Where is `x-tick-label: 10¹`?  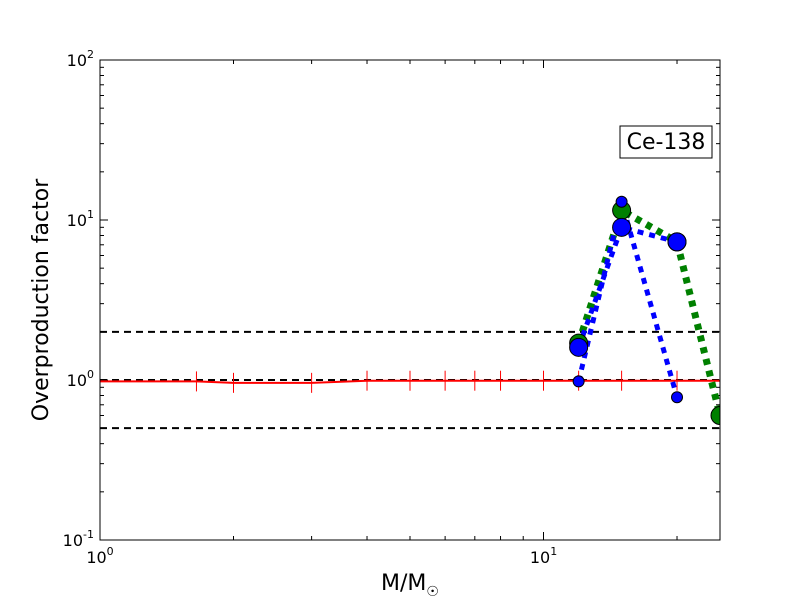
x-tick-label: 10¹ is located at coordinates (543, 556).